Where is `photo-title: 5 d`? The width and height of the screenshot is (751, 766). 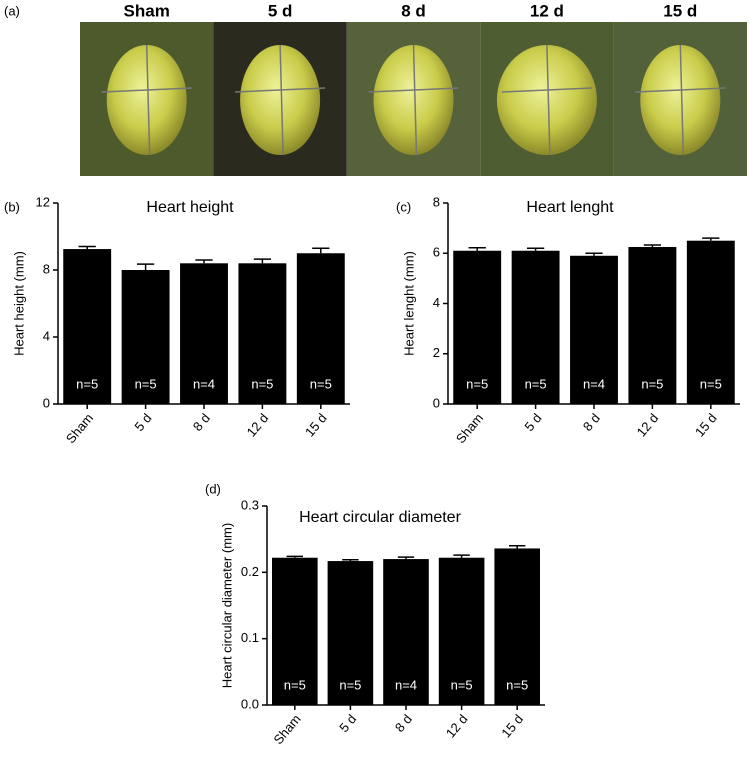
photo-title: 5 d is located at coordinates (280, 10).